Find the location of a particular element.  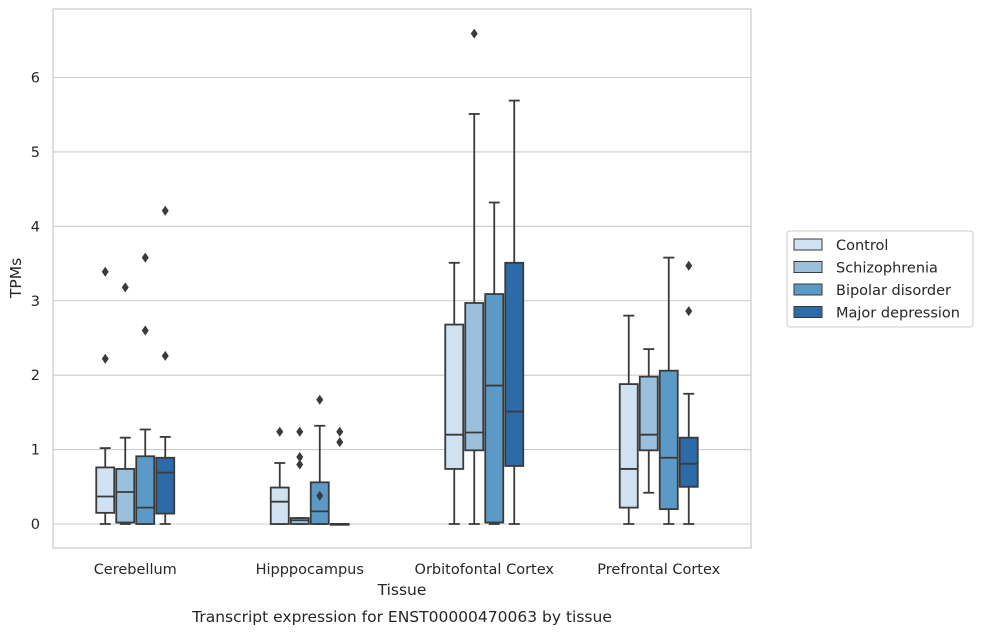

y-axis-label: TPMs is located at coordinates (16, 278).